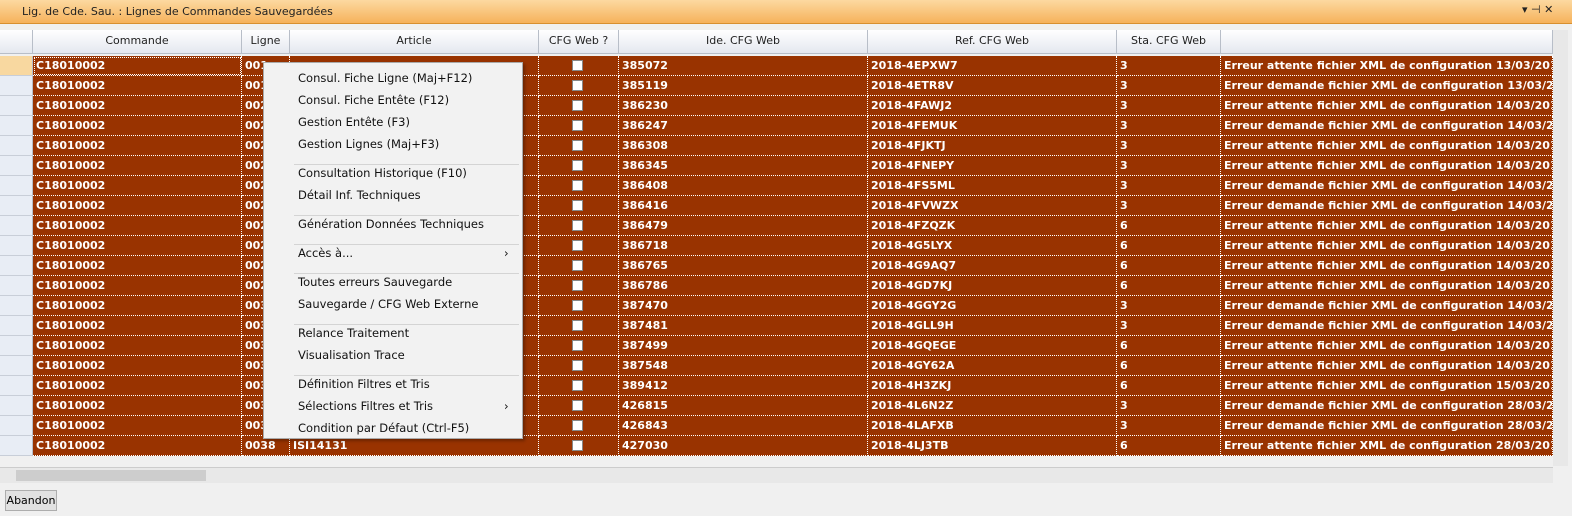  I want to click on menu-item: Sauvegarde / CFG Web Externe, so click(388, 304).